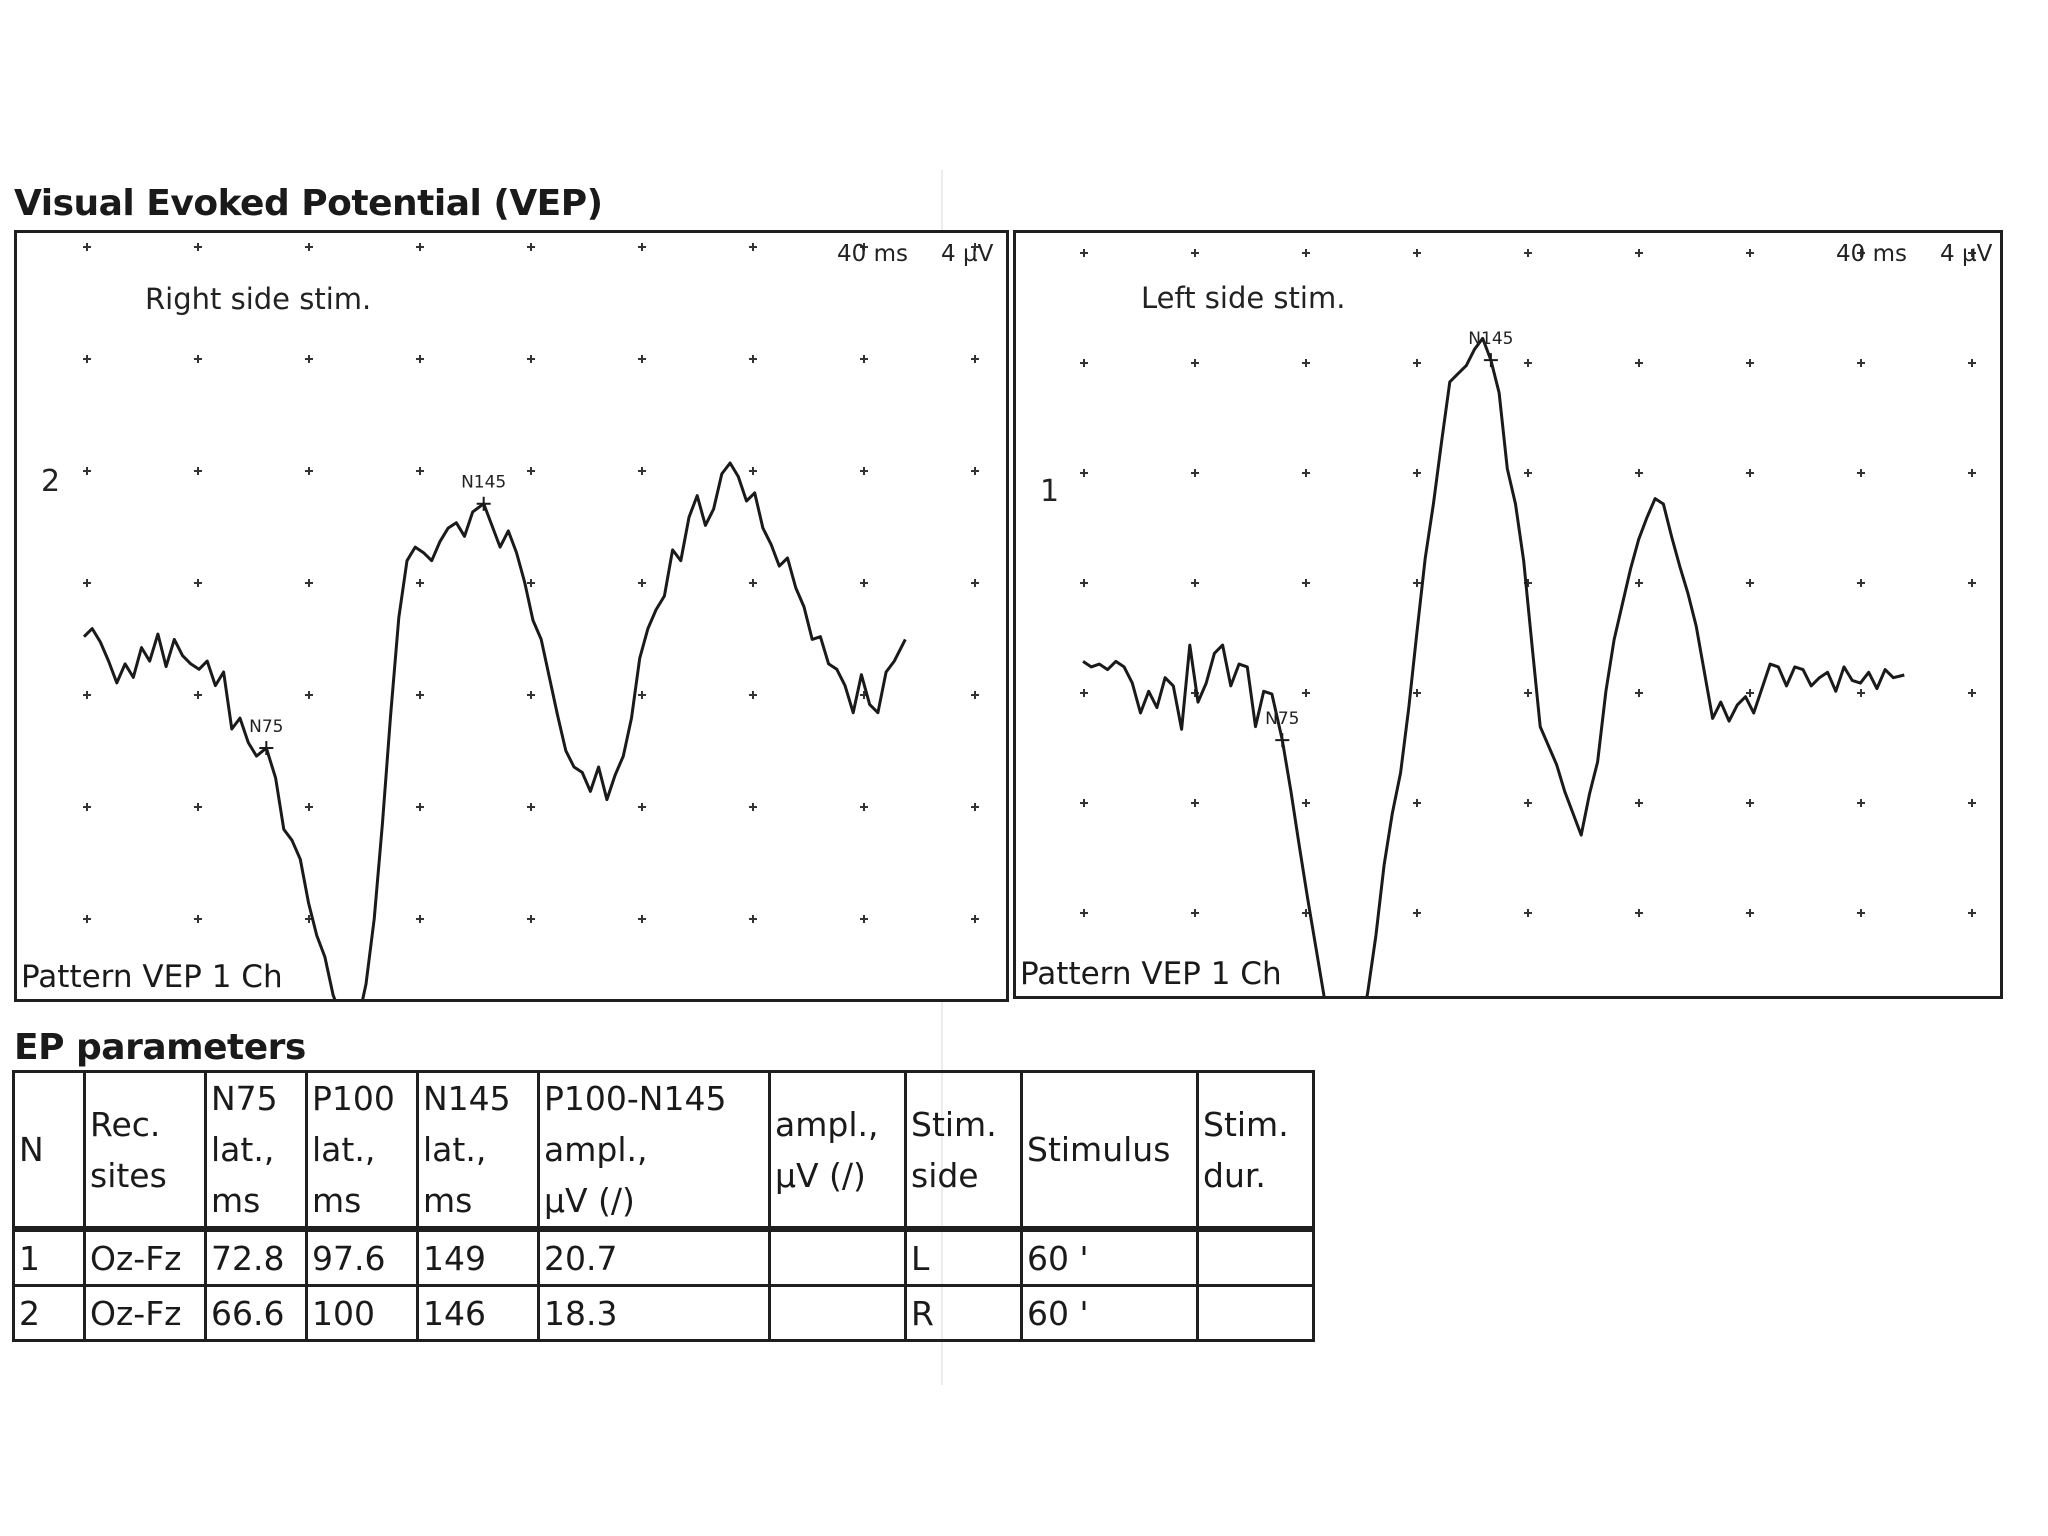 The image size is (2048, 1536). Describe the element at coordinates (494, 730) in the screenshot. I see `vep-trace` at that location.